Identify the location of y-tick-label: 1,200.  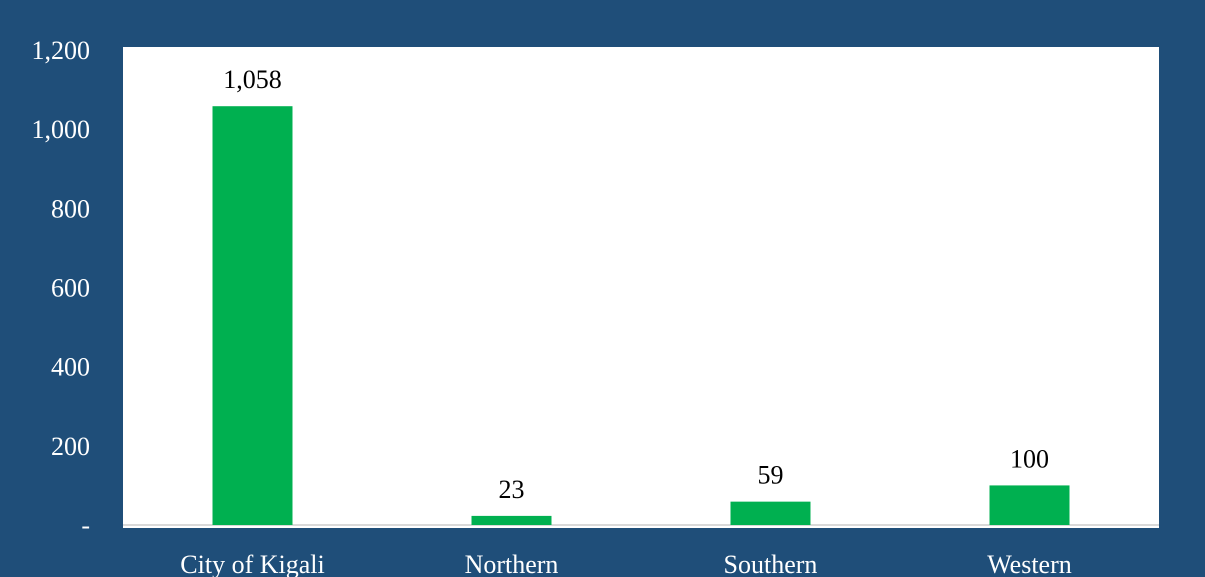
(61, 50).